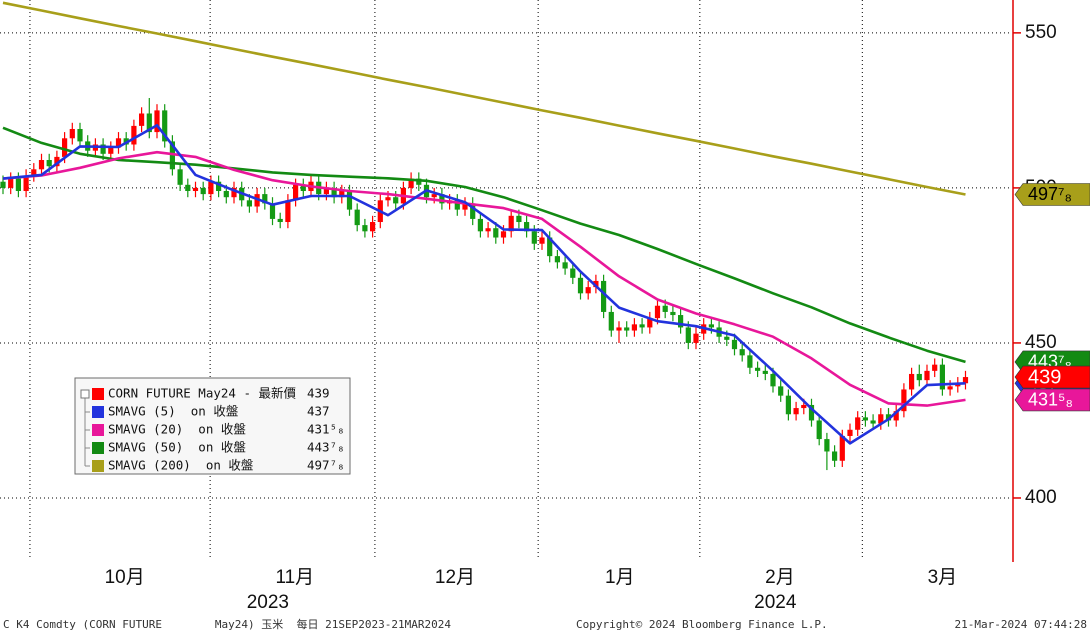 This screenshot has height=633, width=1090. Describe the element at coordinates (125, 577) in the screenshot. I see `x-tick-label: 10月` at that location.